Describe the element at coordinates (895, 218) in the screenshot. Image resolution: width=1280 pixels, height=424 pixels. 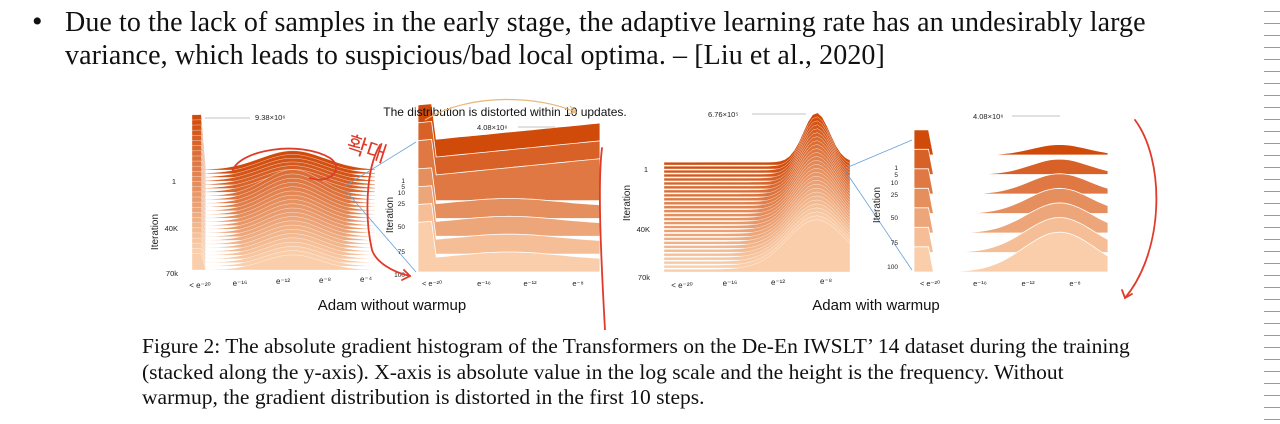
I see `right-zoom-ytick-50: 50` at that location.